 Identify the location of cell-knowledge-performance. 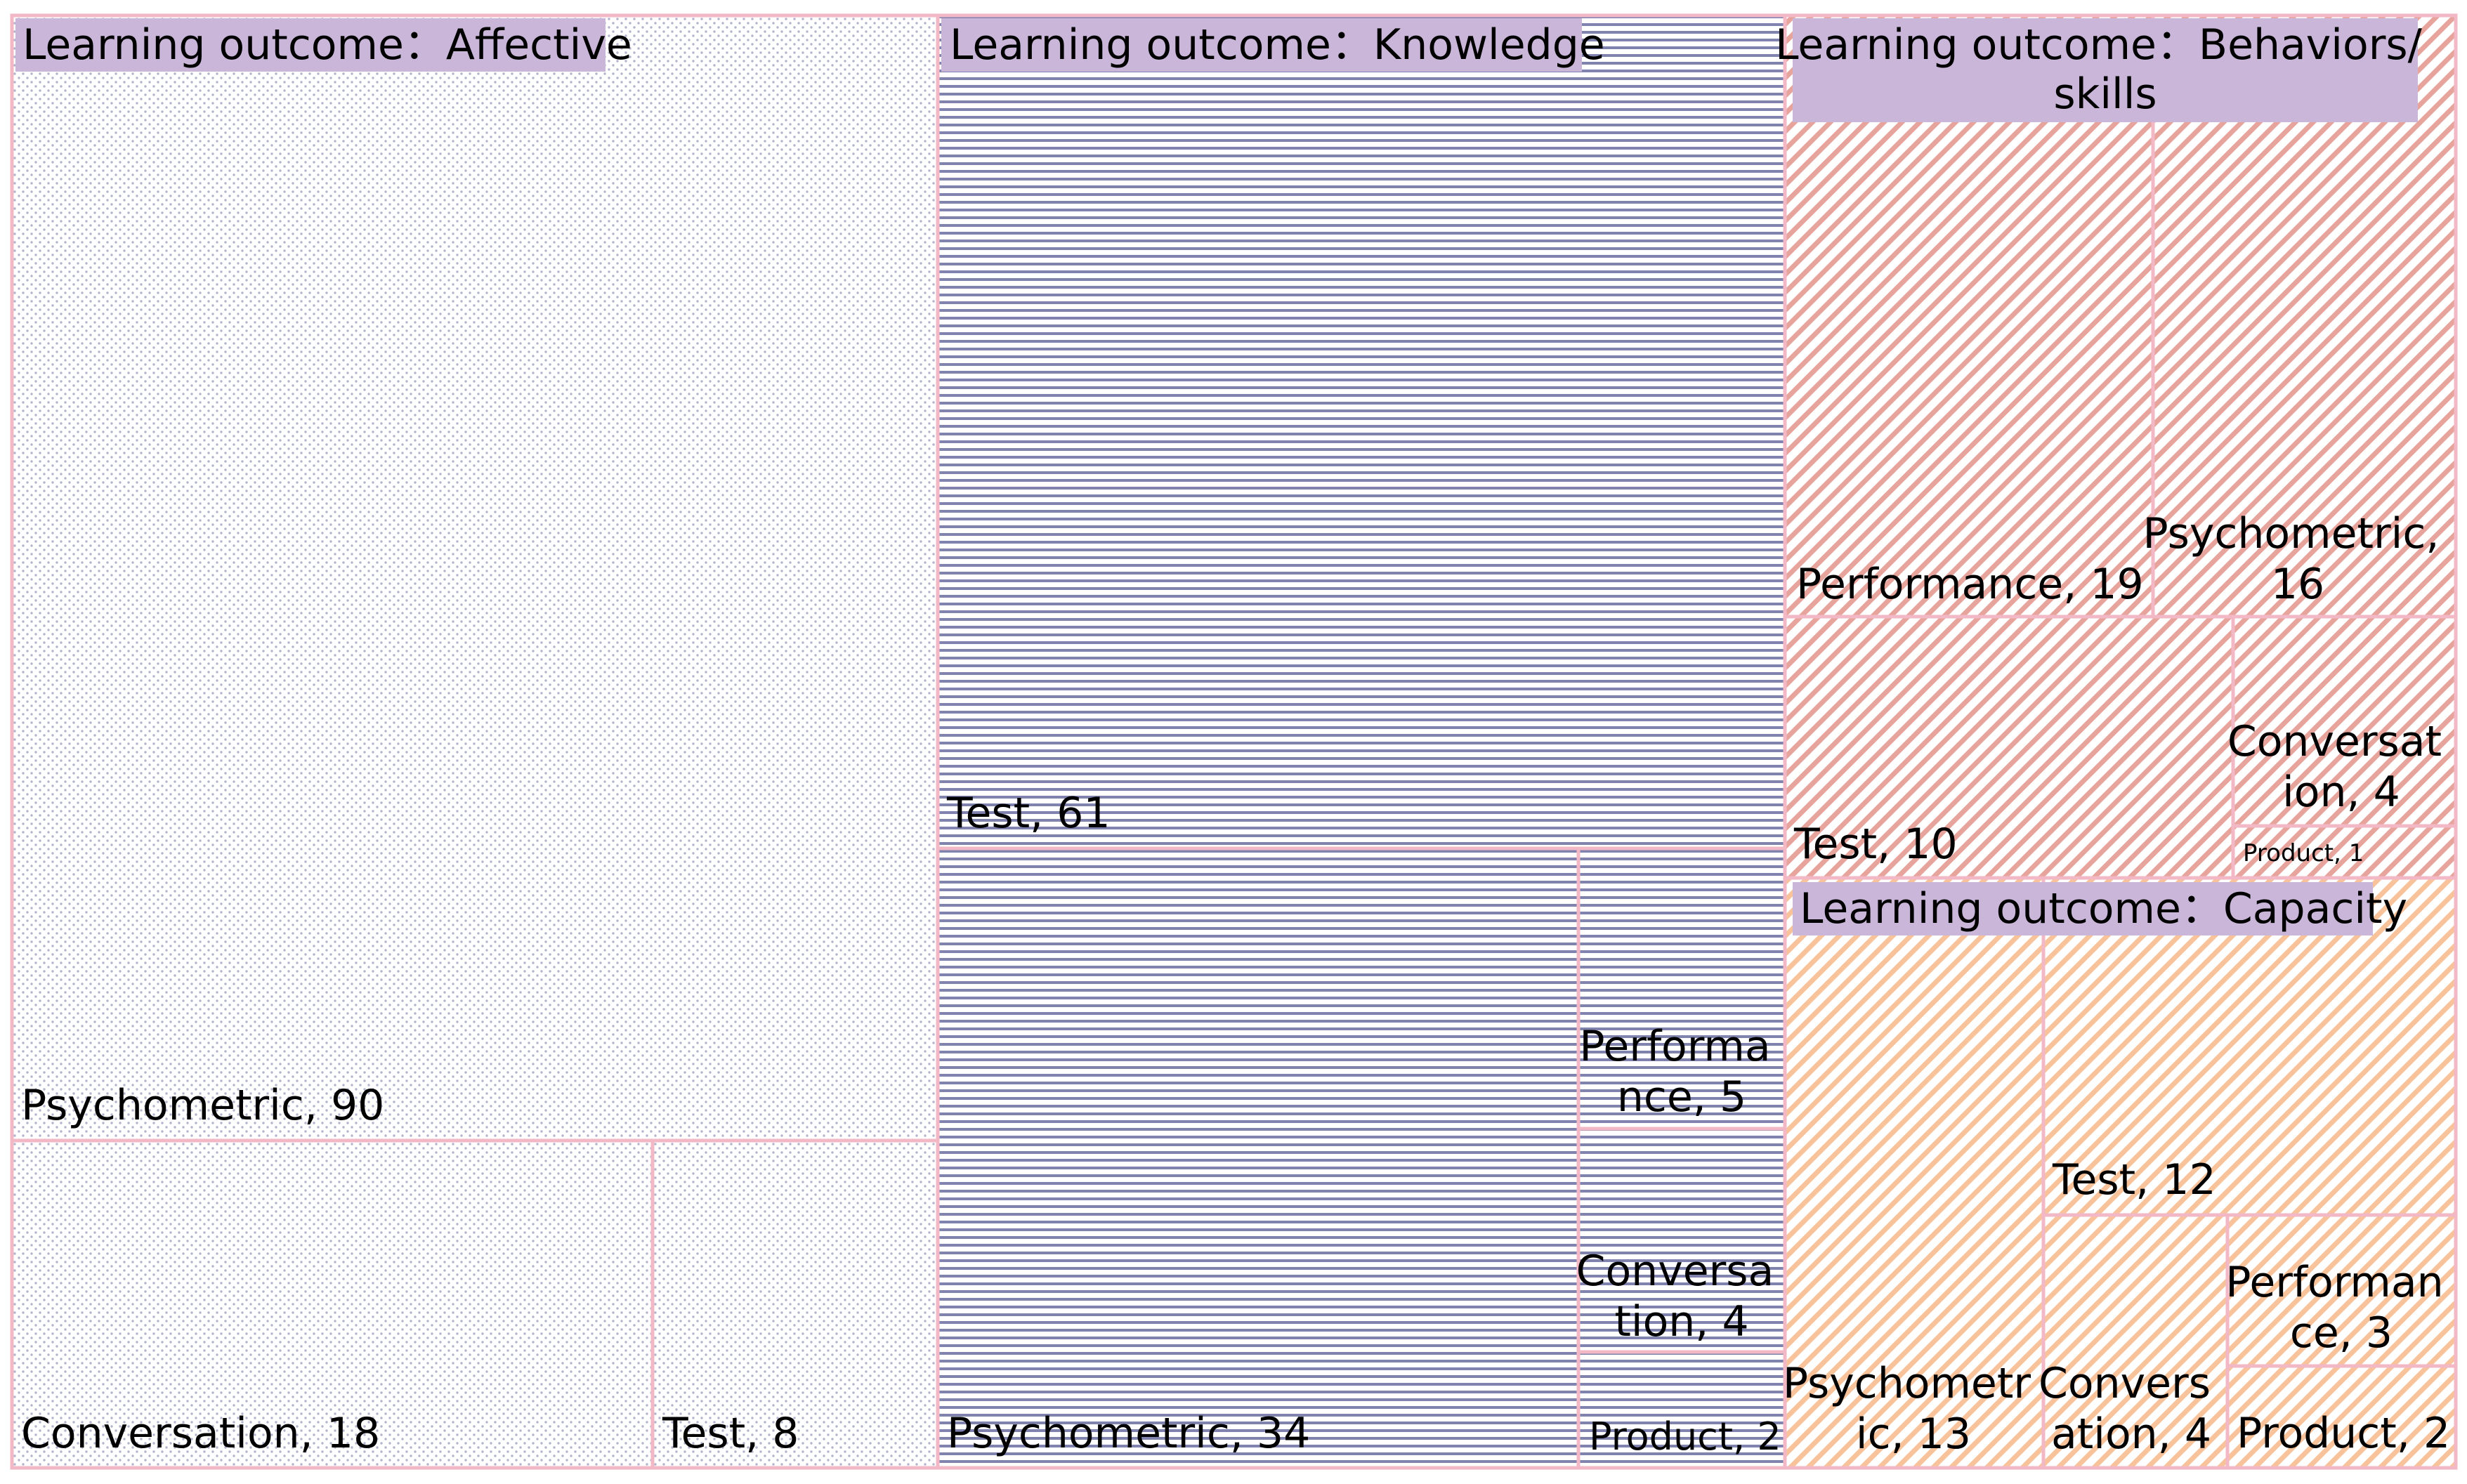
(1681, 988).